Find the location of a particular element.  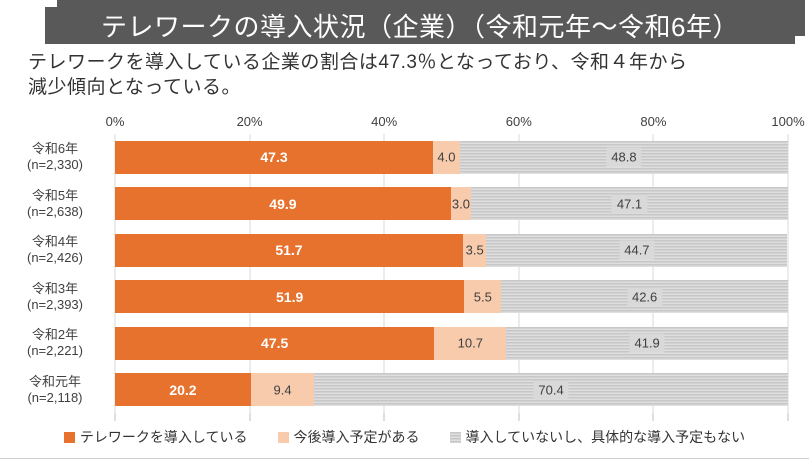

category-year: 令和3年 is located at coordinates (55, 288).